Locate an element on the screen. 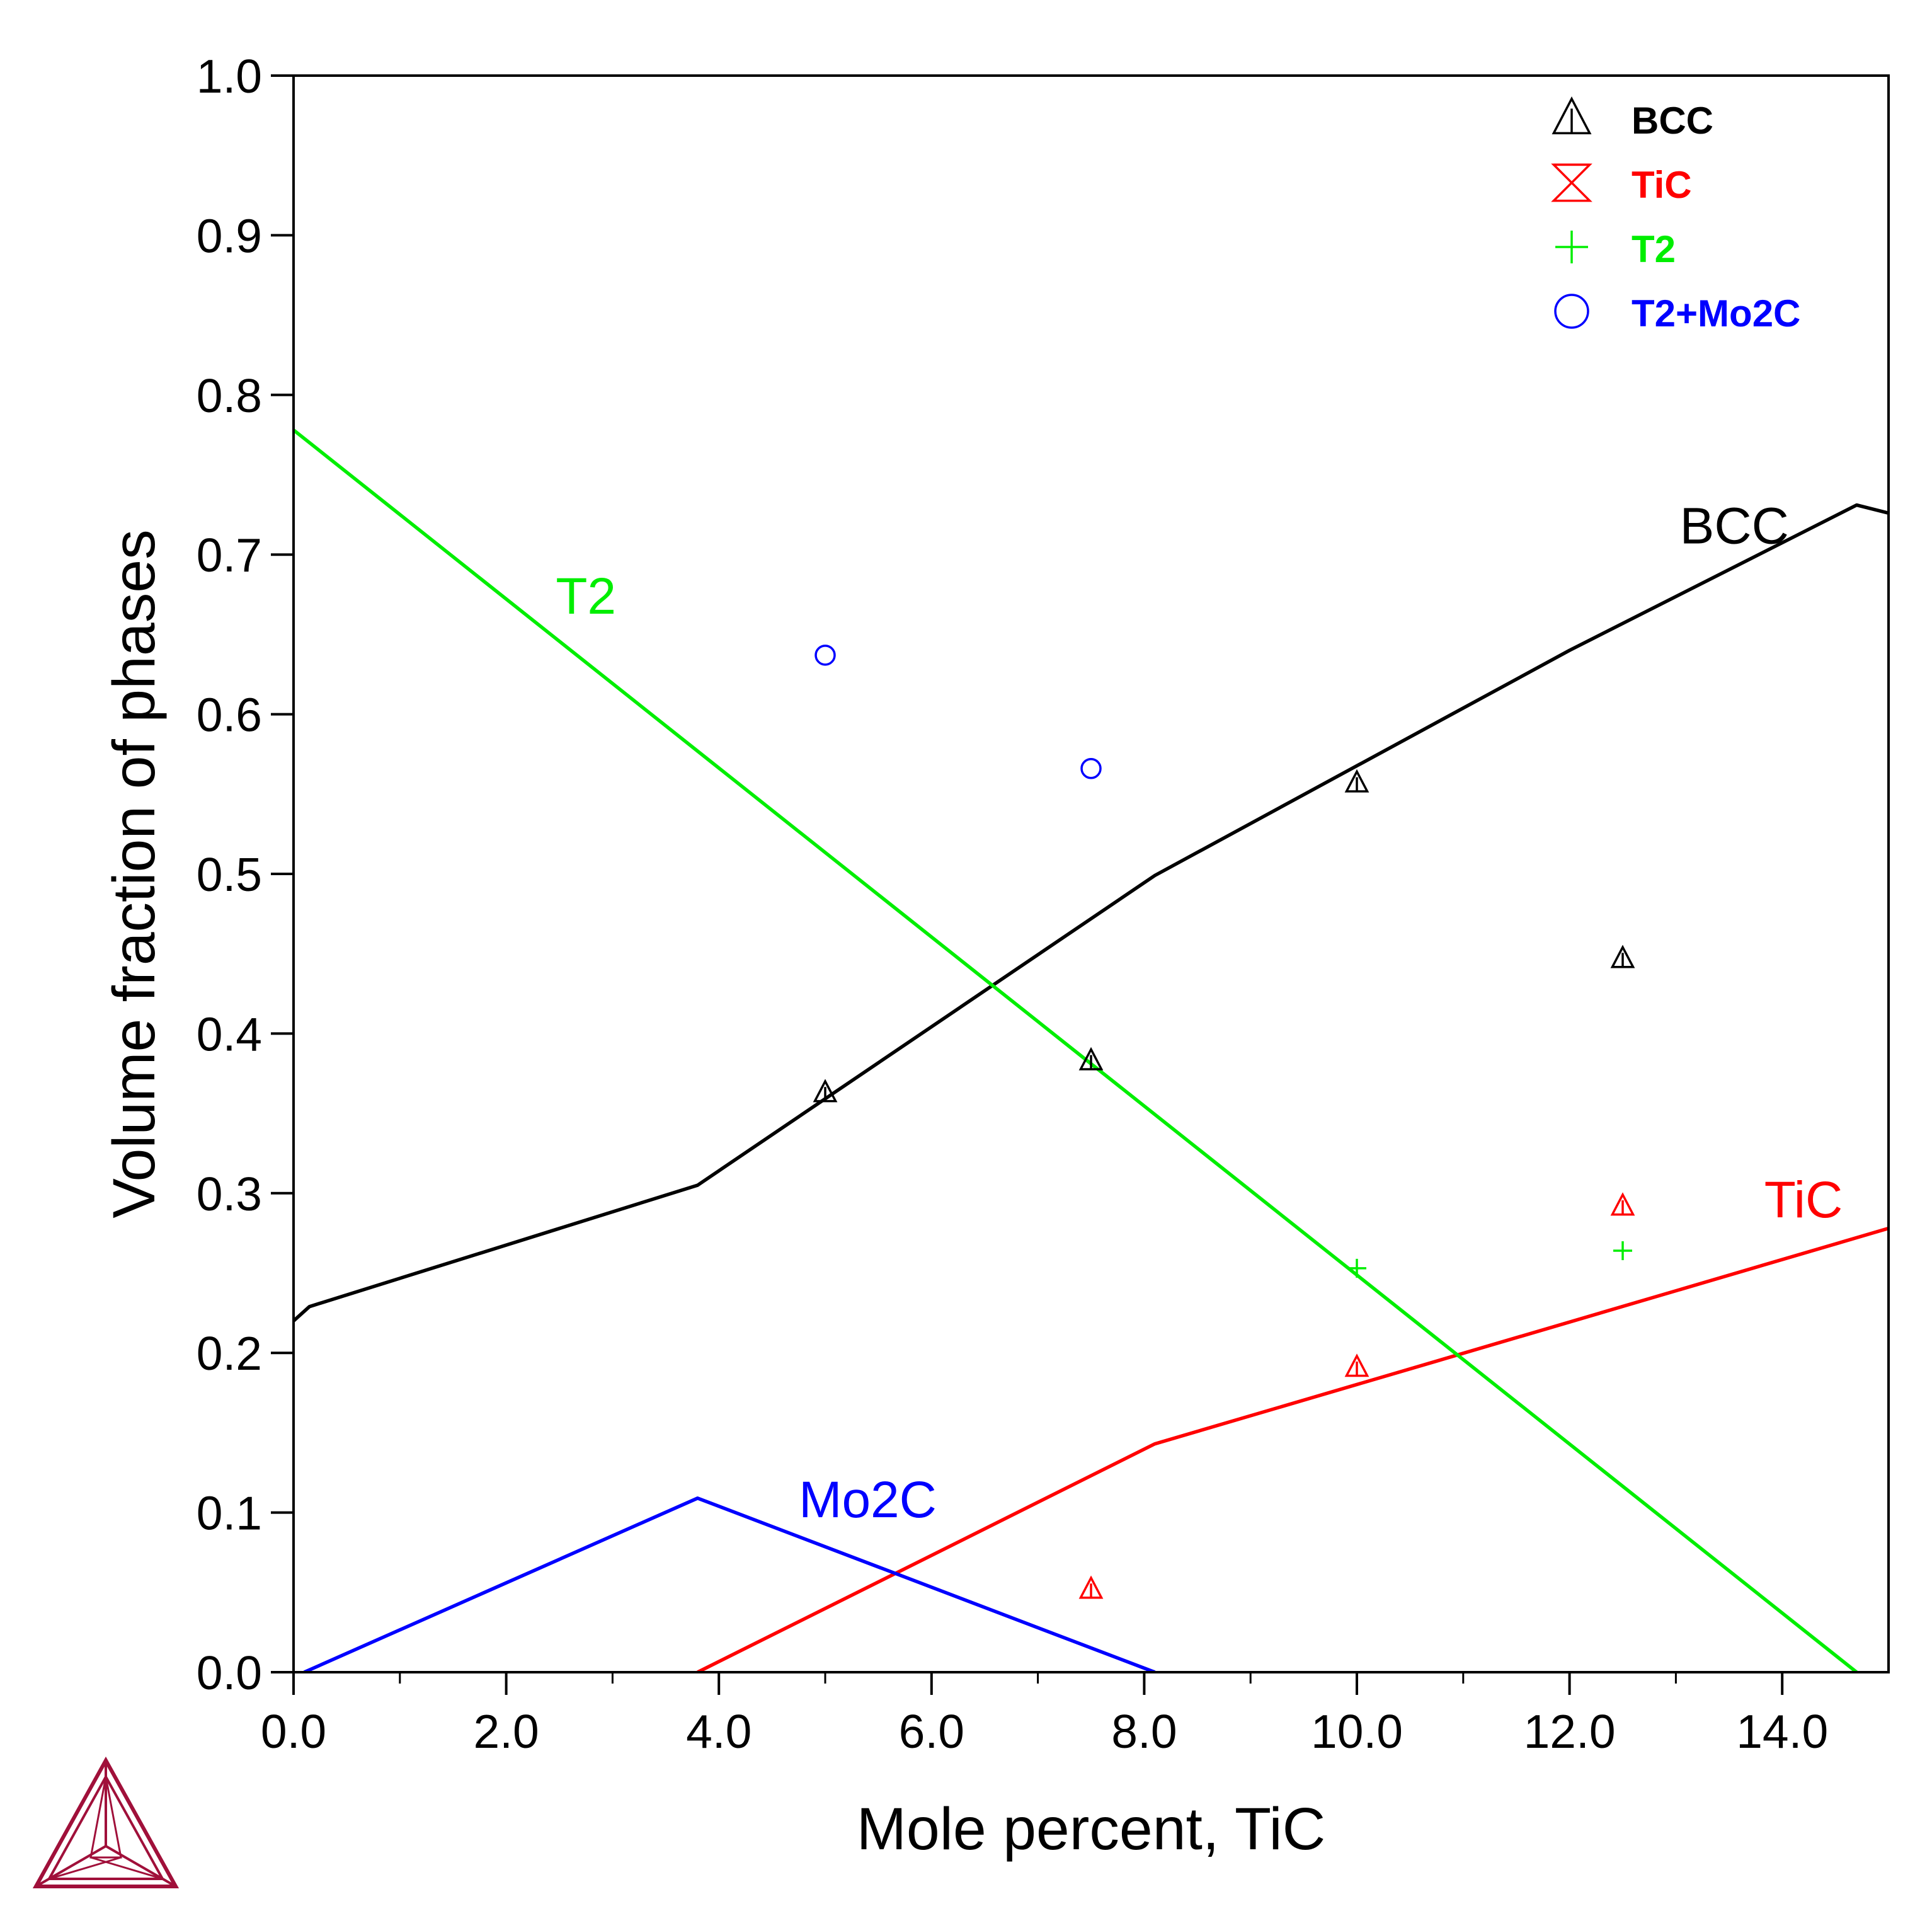 The width and height of the screenshot is (1932, 1911). series-line-tic is located at coordinates (1293, 1449).